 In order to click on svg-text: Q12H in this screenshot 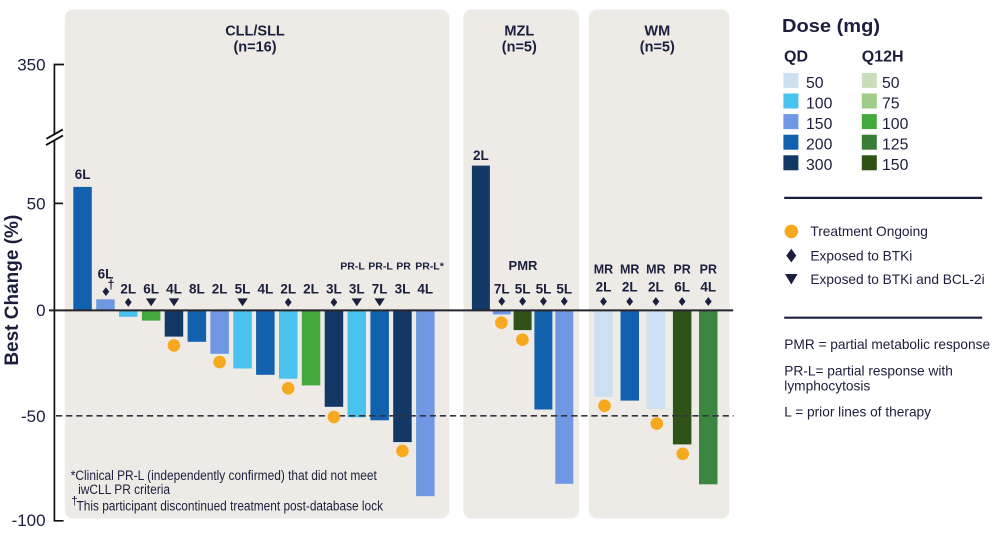, I will do `click(883, 56)`.